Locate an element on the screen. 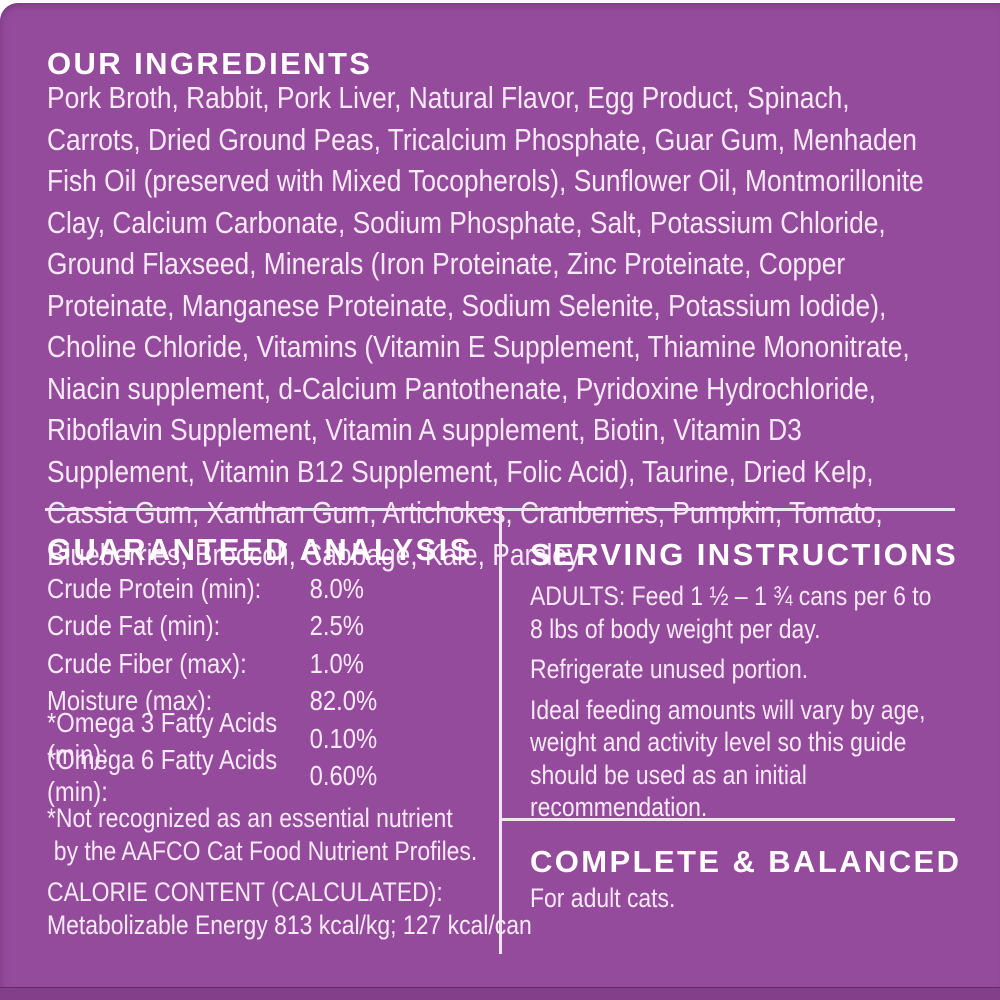 The image size is (1000, 1000). analysis-value: 1.0% is located at coordinates (336, 663).